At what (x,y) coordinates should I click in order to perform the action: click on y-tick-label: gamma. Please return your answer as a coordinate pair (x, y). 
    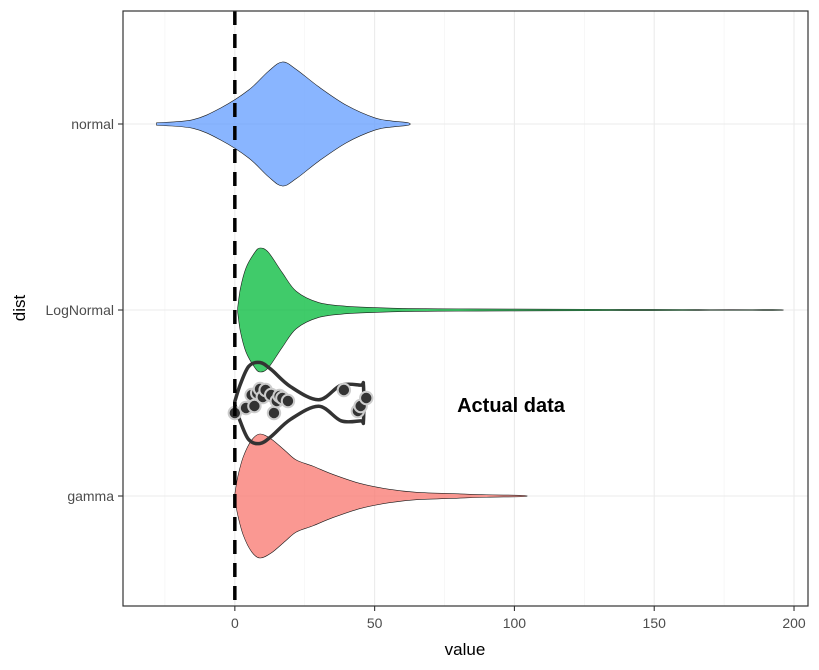
    Looking at the image, I should click on (90, 496).